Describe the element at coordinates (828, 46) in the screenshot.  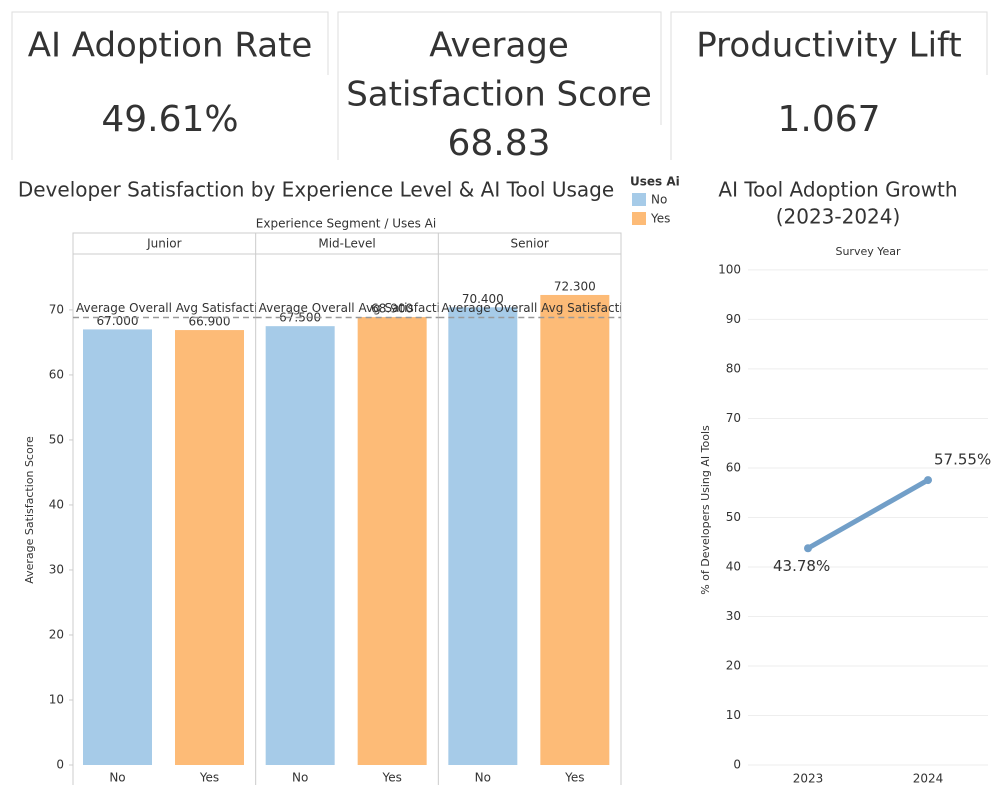
I see `kpi-title: Productivity Lift` at that location.